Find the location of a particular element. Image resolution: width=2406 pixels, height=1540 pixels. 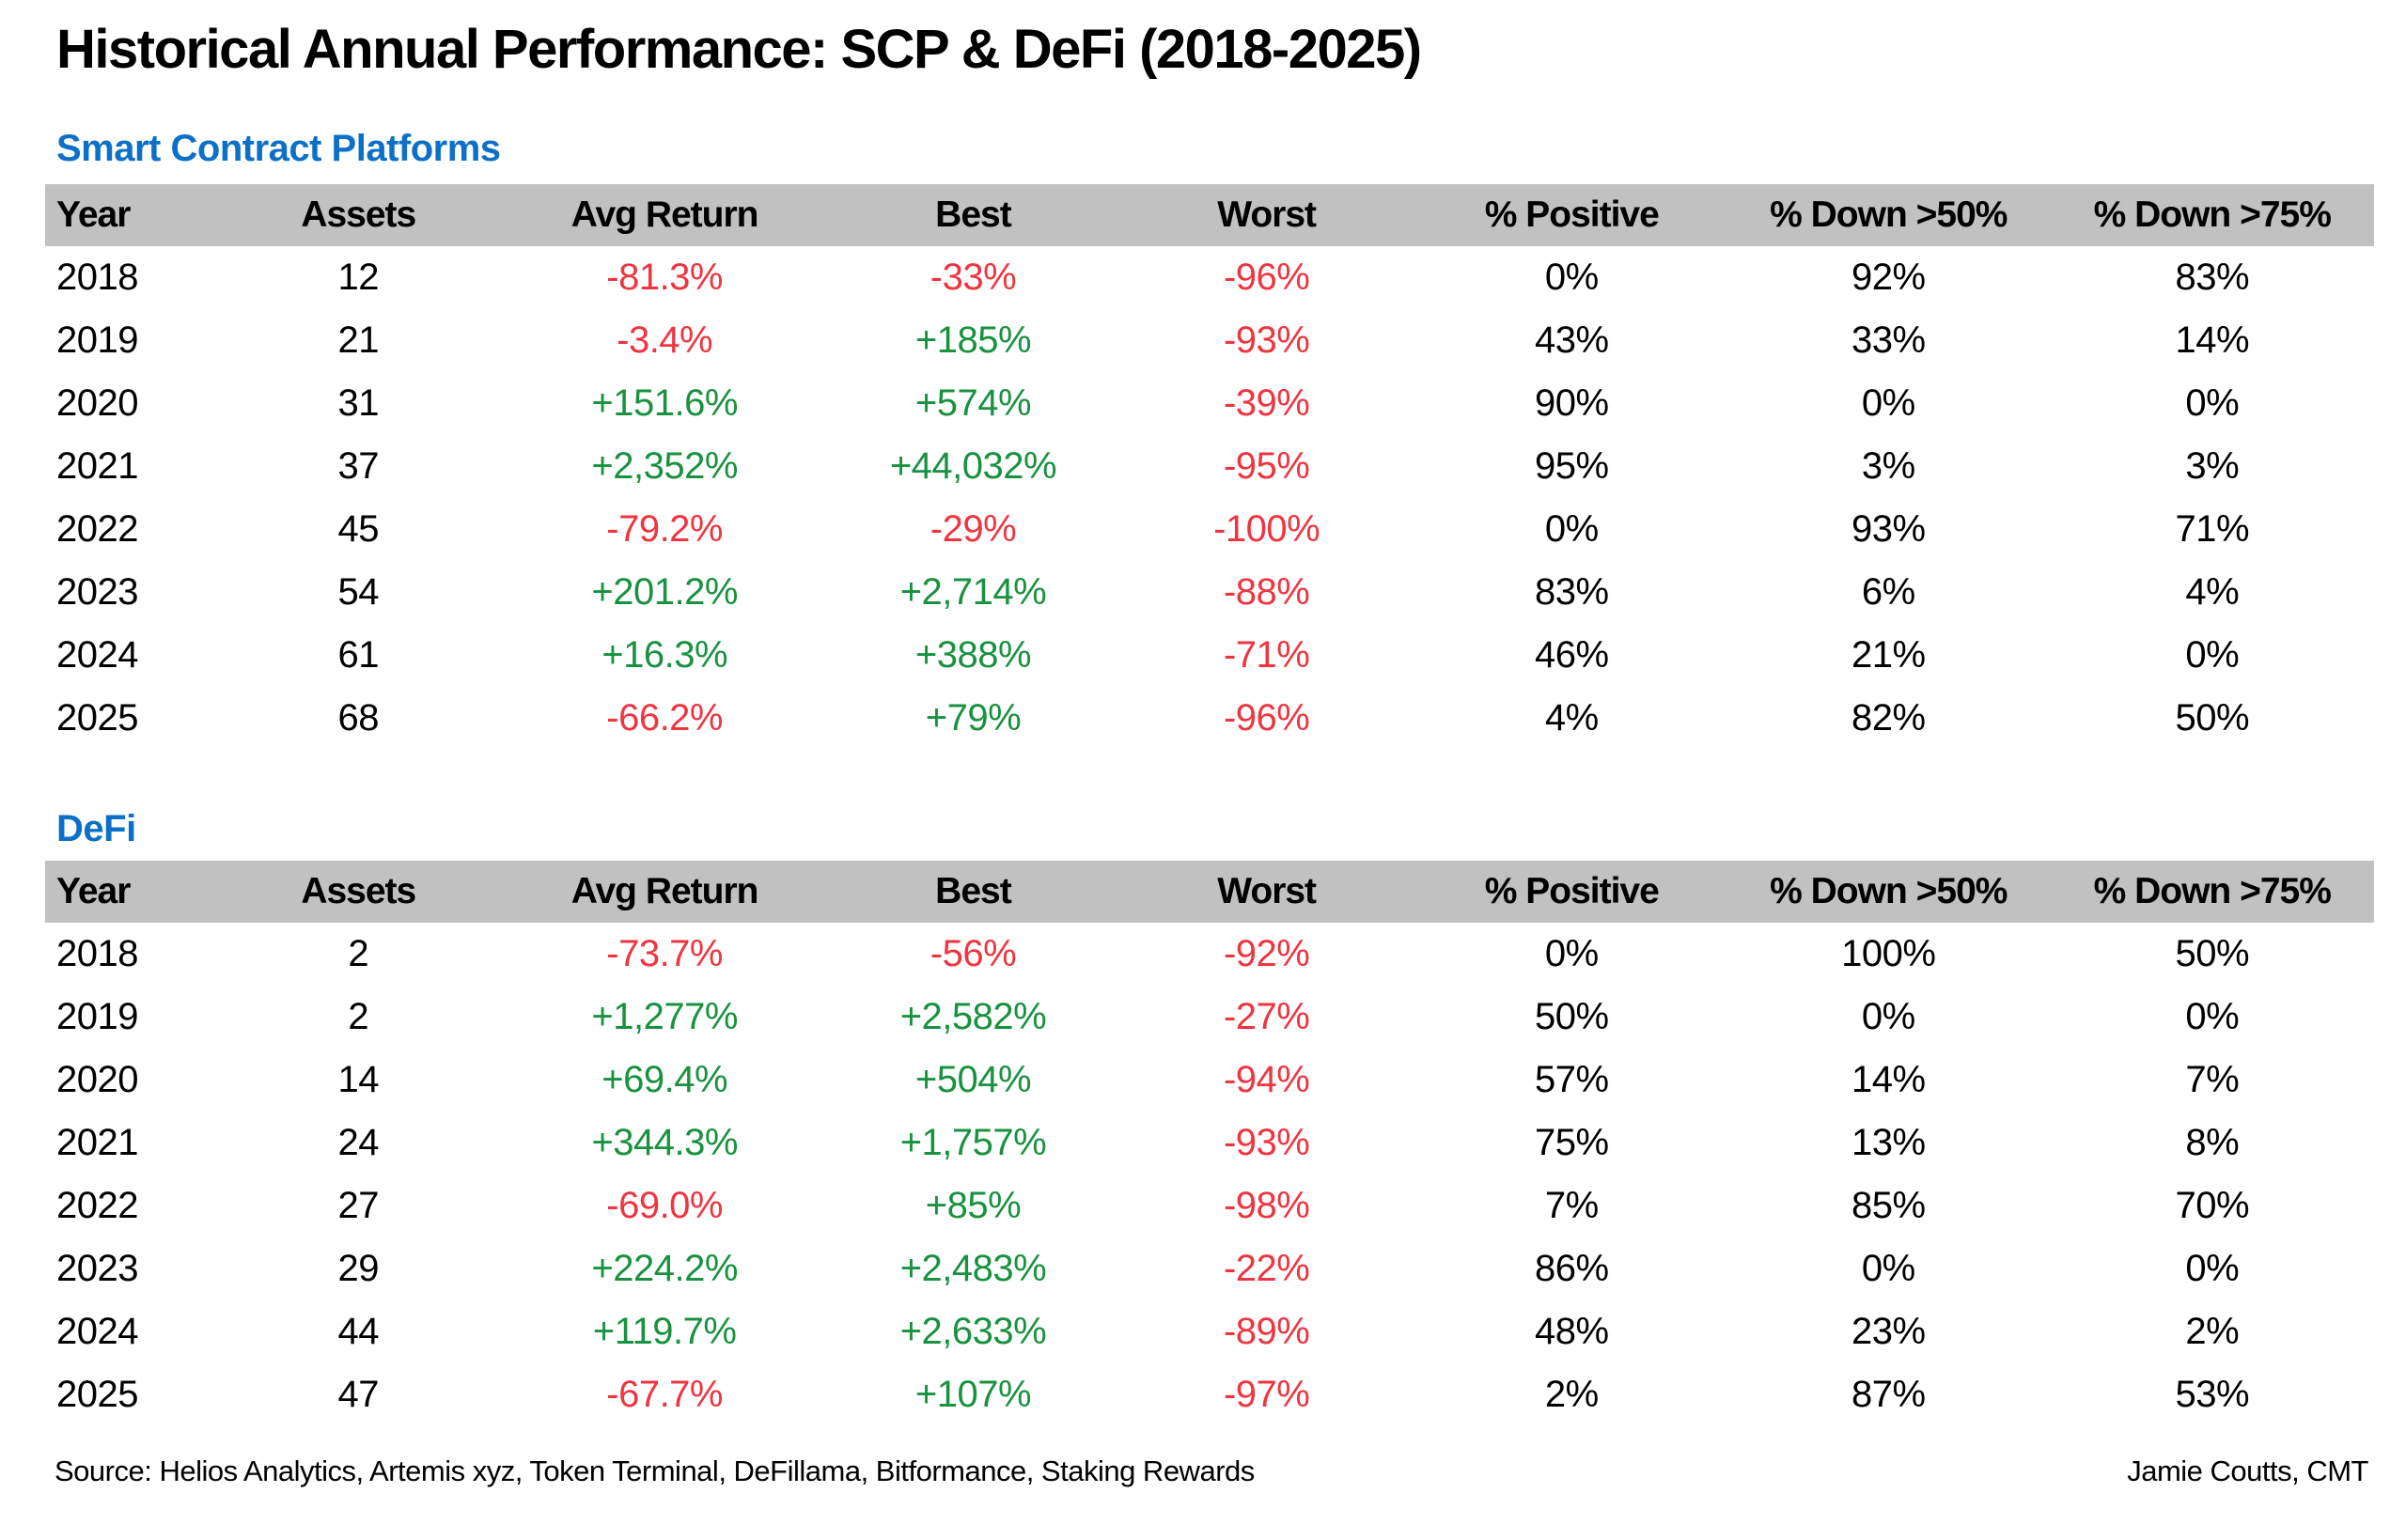

column-header-year: Year is located at coordinates (131, 215).